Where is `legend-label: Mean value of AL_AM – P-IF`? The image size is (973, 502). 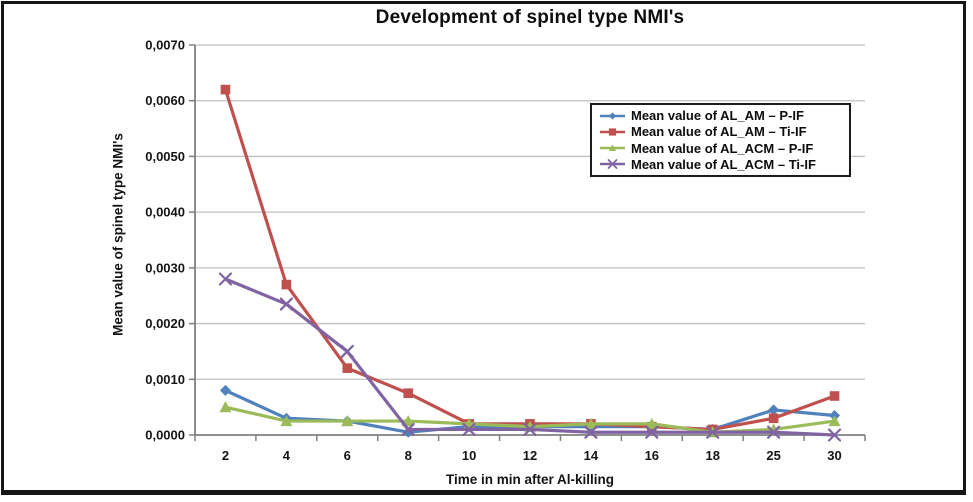
legend-label: Mean value of AL_AM – P-IF is located at coordinates (717, 116).